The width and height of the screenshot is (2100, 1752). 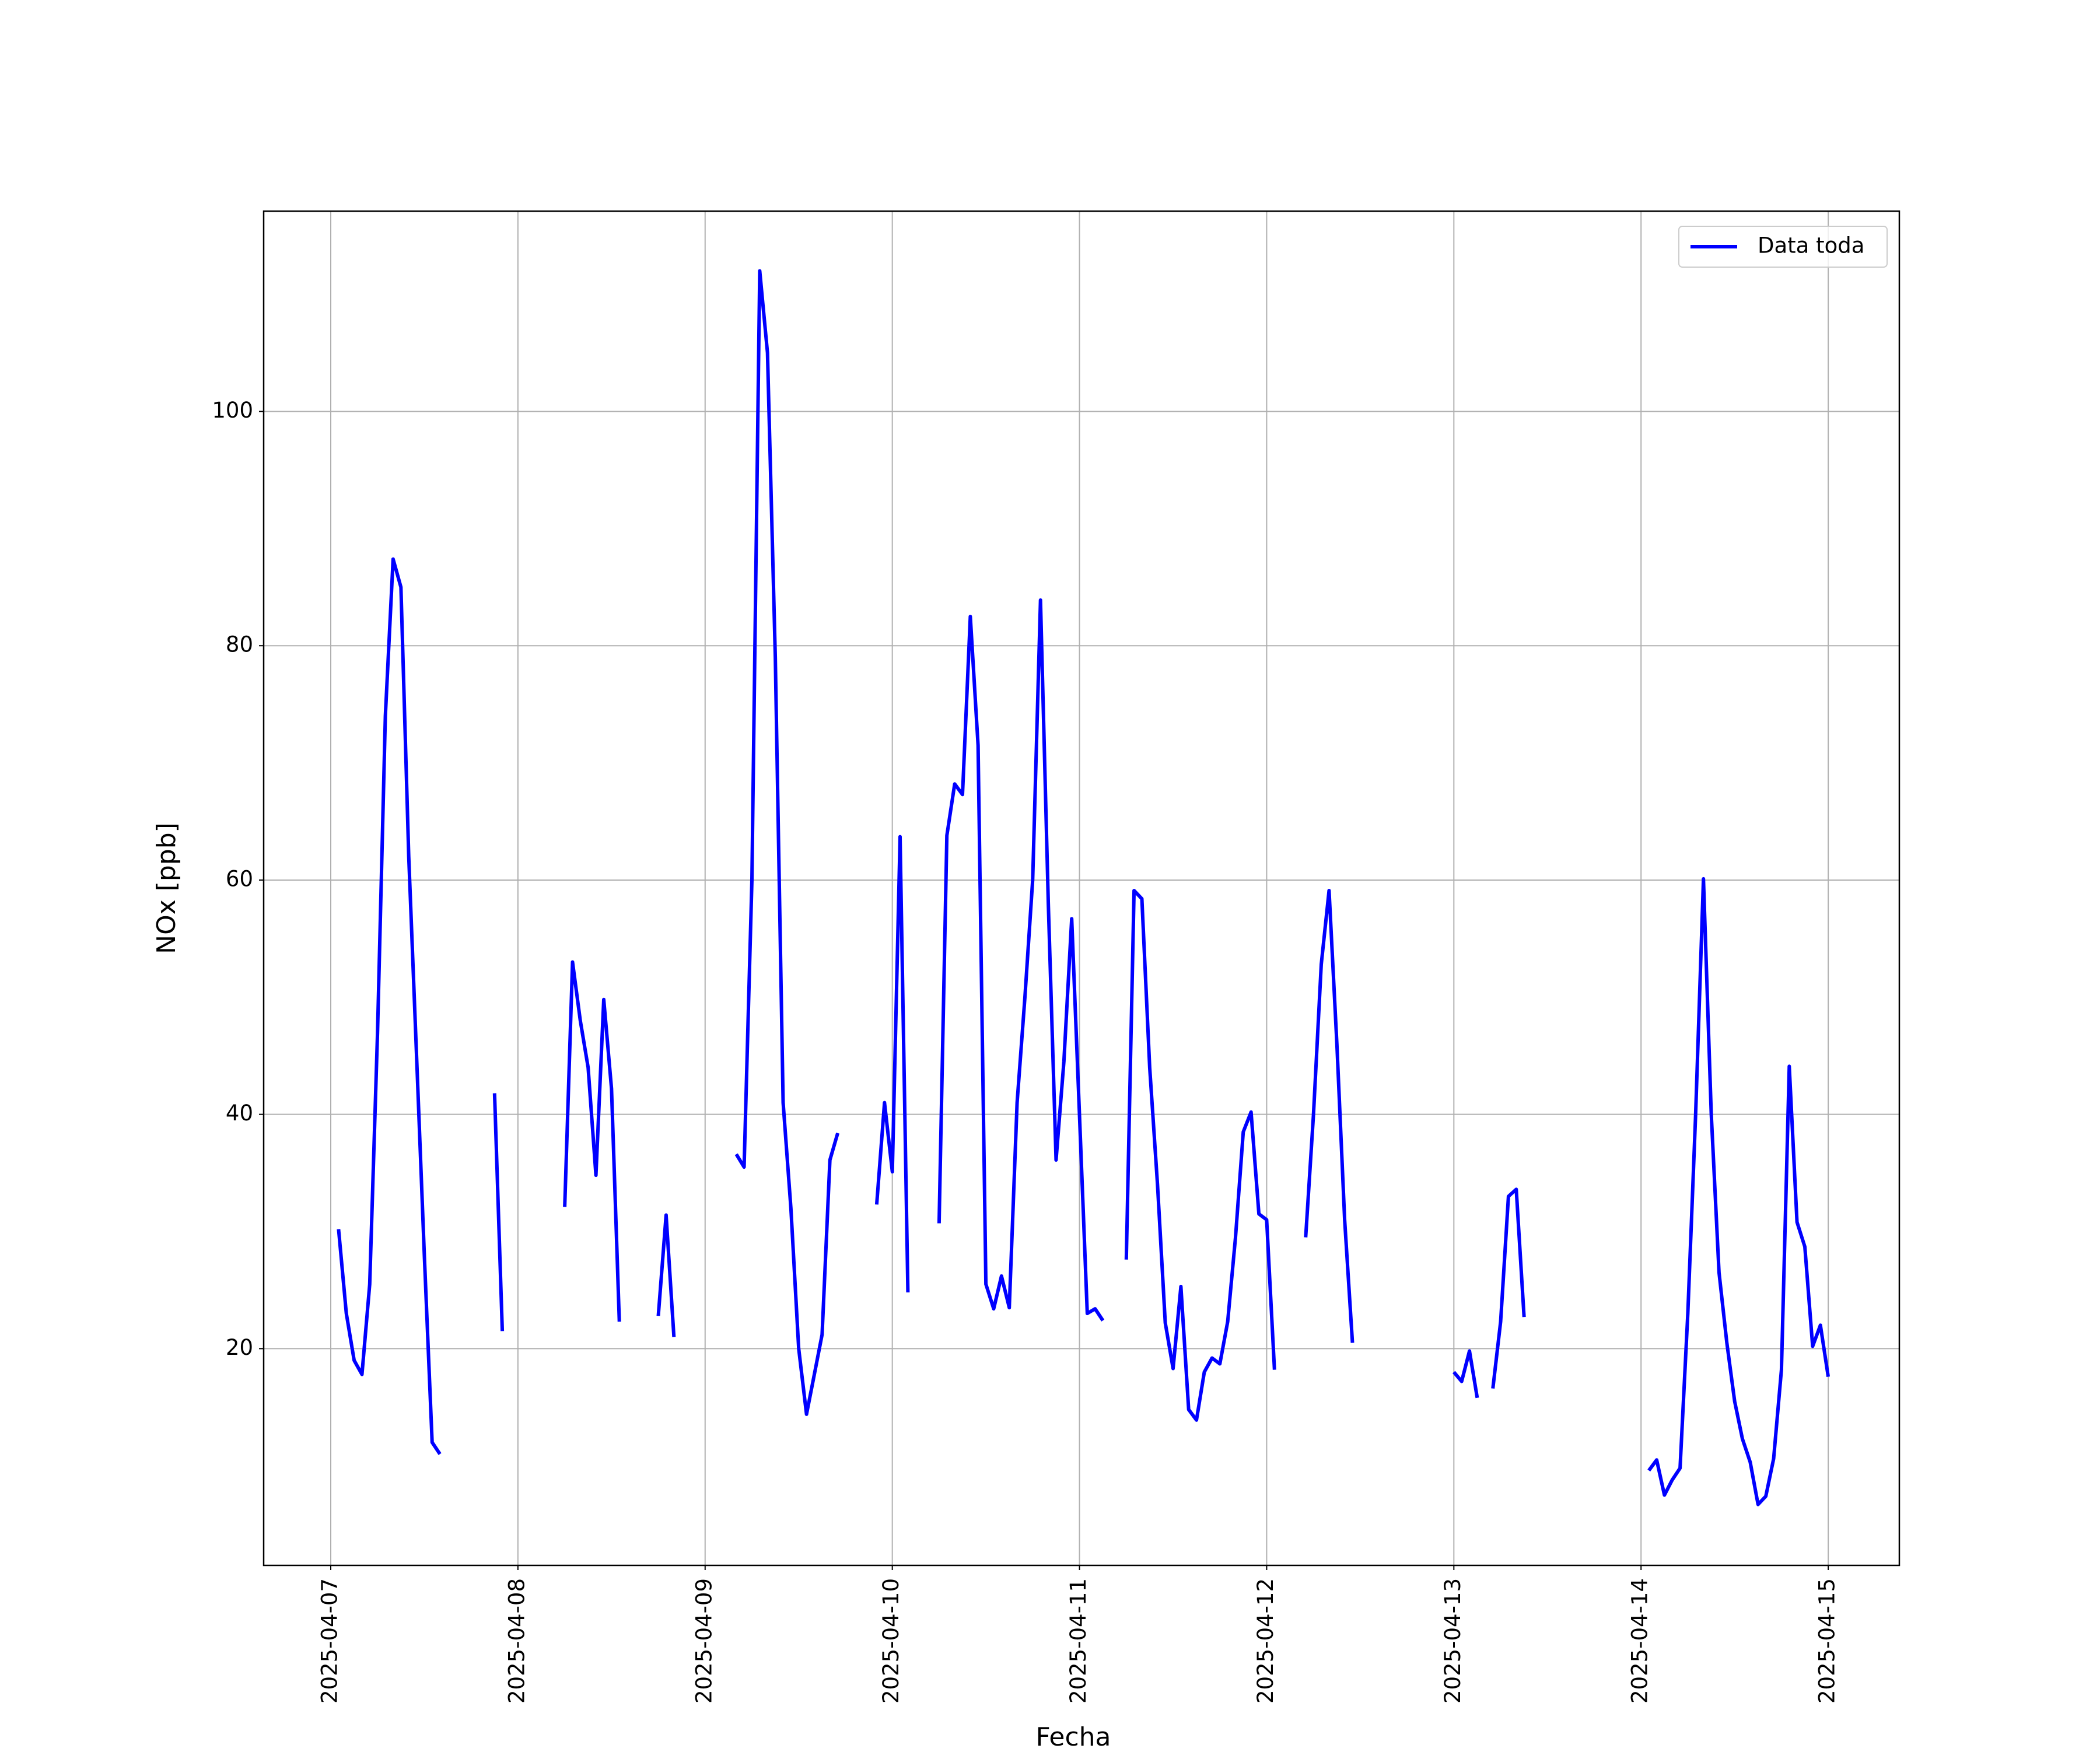 I want to click on x-tick-label: 2025-04-10, so click(x=891, y=1641).